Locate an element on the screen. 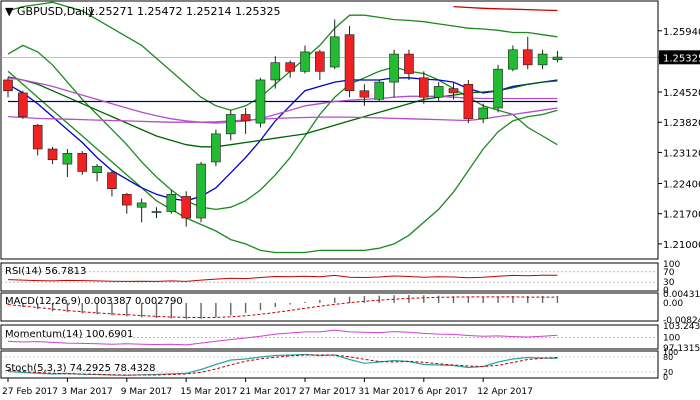 This screenshot has width=700, height=400. time-axis-label: 27 Mar 2017 is located at coordinates (327, 392).